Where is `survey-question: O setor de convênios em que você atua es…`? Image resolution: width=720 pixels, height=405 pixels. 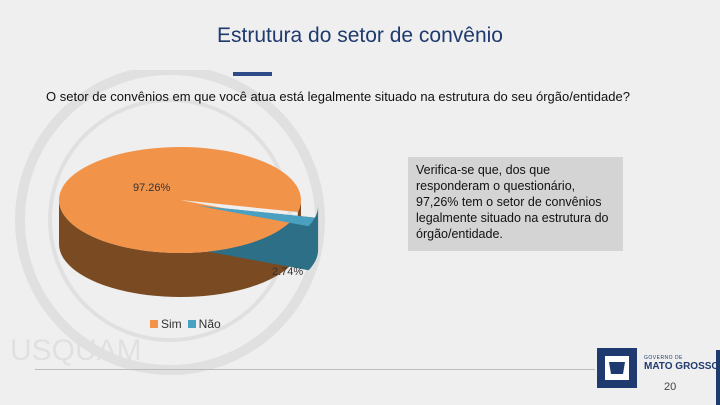
survey-question: O setor de convênios em que você atua es… is located at coordinates (338, 96).